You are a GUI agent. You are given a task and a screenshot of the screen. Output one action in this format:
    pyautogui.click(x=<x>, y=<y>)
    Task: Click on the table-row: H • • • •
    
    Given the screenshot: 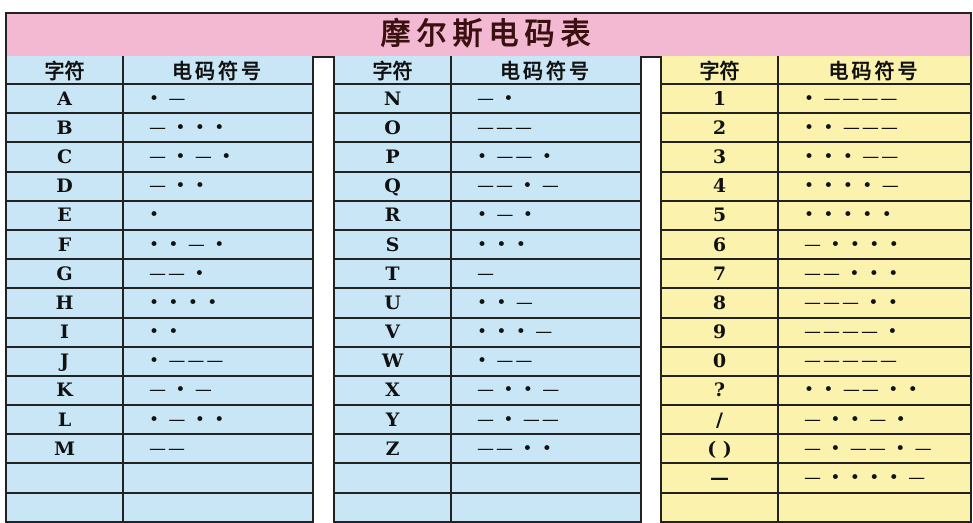 What is the action you would take?
    pyautogui.click(x=159, y=304)
    